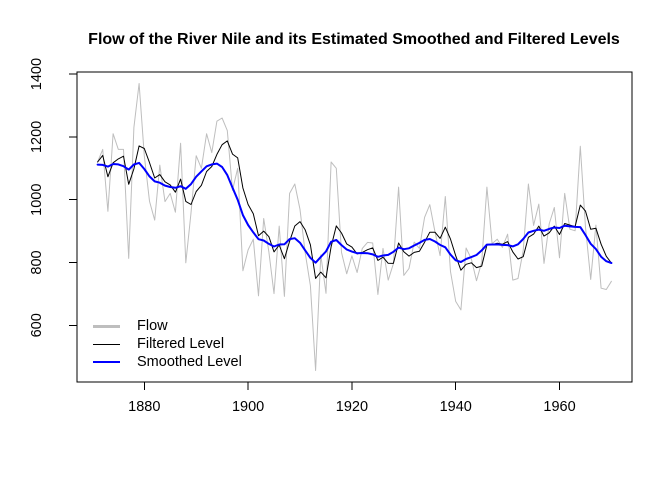 The height and width of the screenshot is (480, 672). I want to click on x-axis-tick-label: 1880, so click(144, 407).